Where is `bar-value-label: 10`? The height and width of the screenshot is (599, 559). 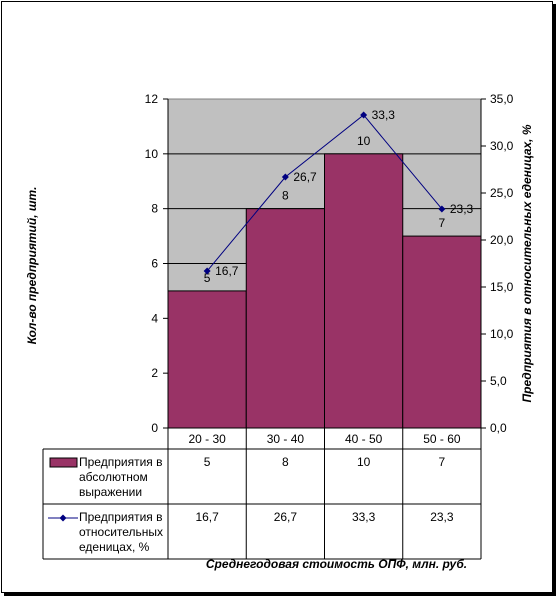 bar-value-label: 10 is located at coordinates (364, 141).